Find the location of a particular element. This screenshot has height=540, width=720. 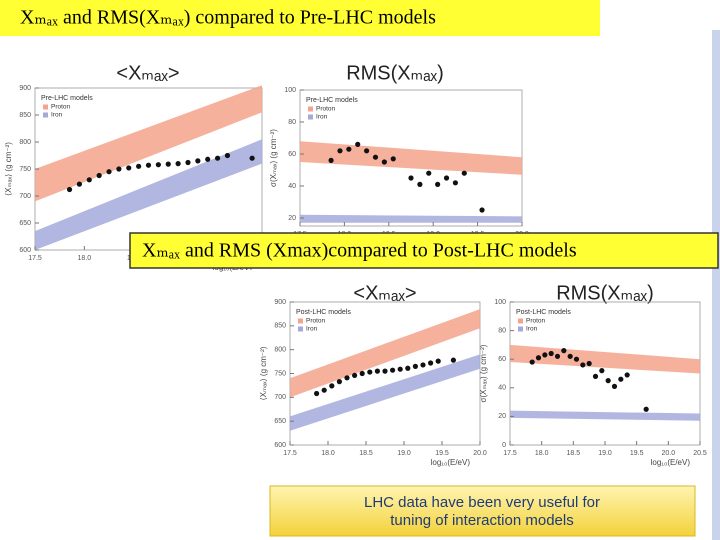

subtitle-banner is located at coordinates (424, 250).